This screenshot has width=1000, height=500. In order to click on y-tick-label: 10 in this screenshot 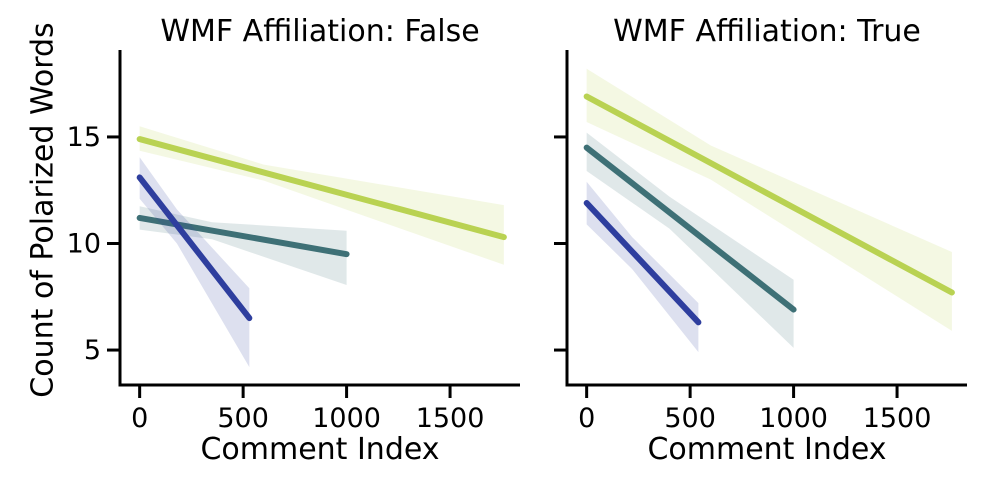, I will do `click(84, 243)`.